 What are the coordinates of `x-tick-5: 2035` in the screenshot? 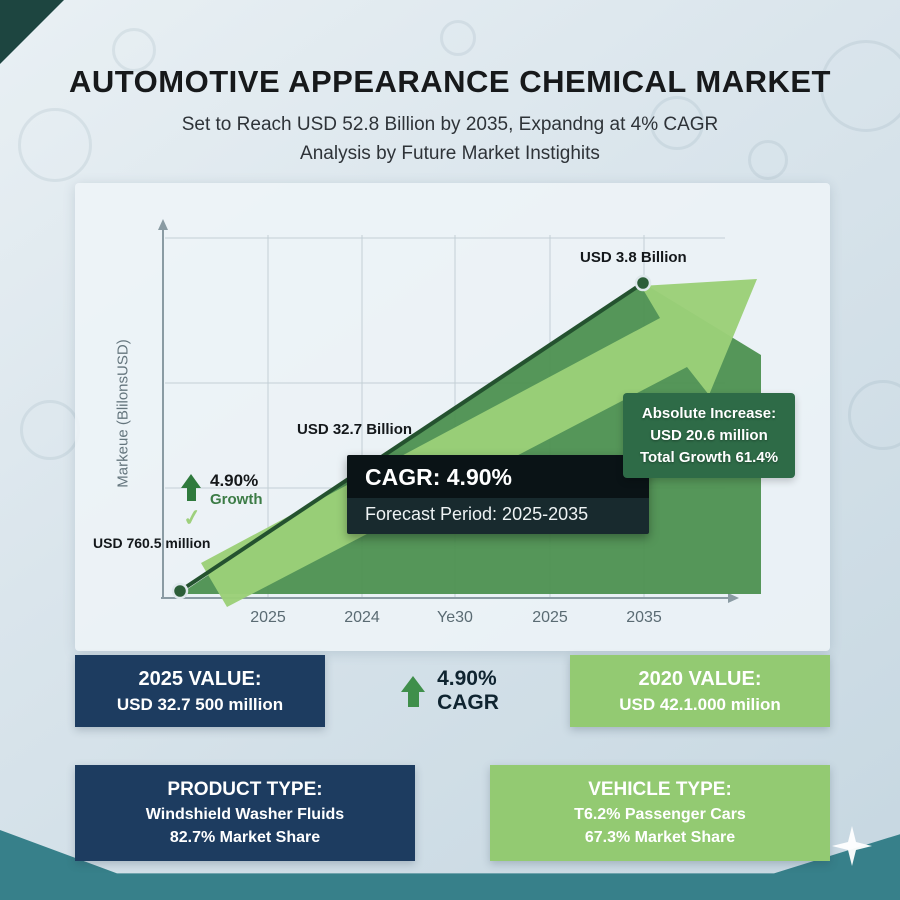 It's located at (644, 617).